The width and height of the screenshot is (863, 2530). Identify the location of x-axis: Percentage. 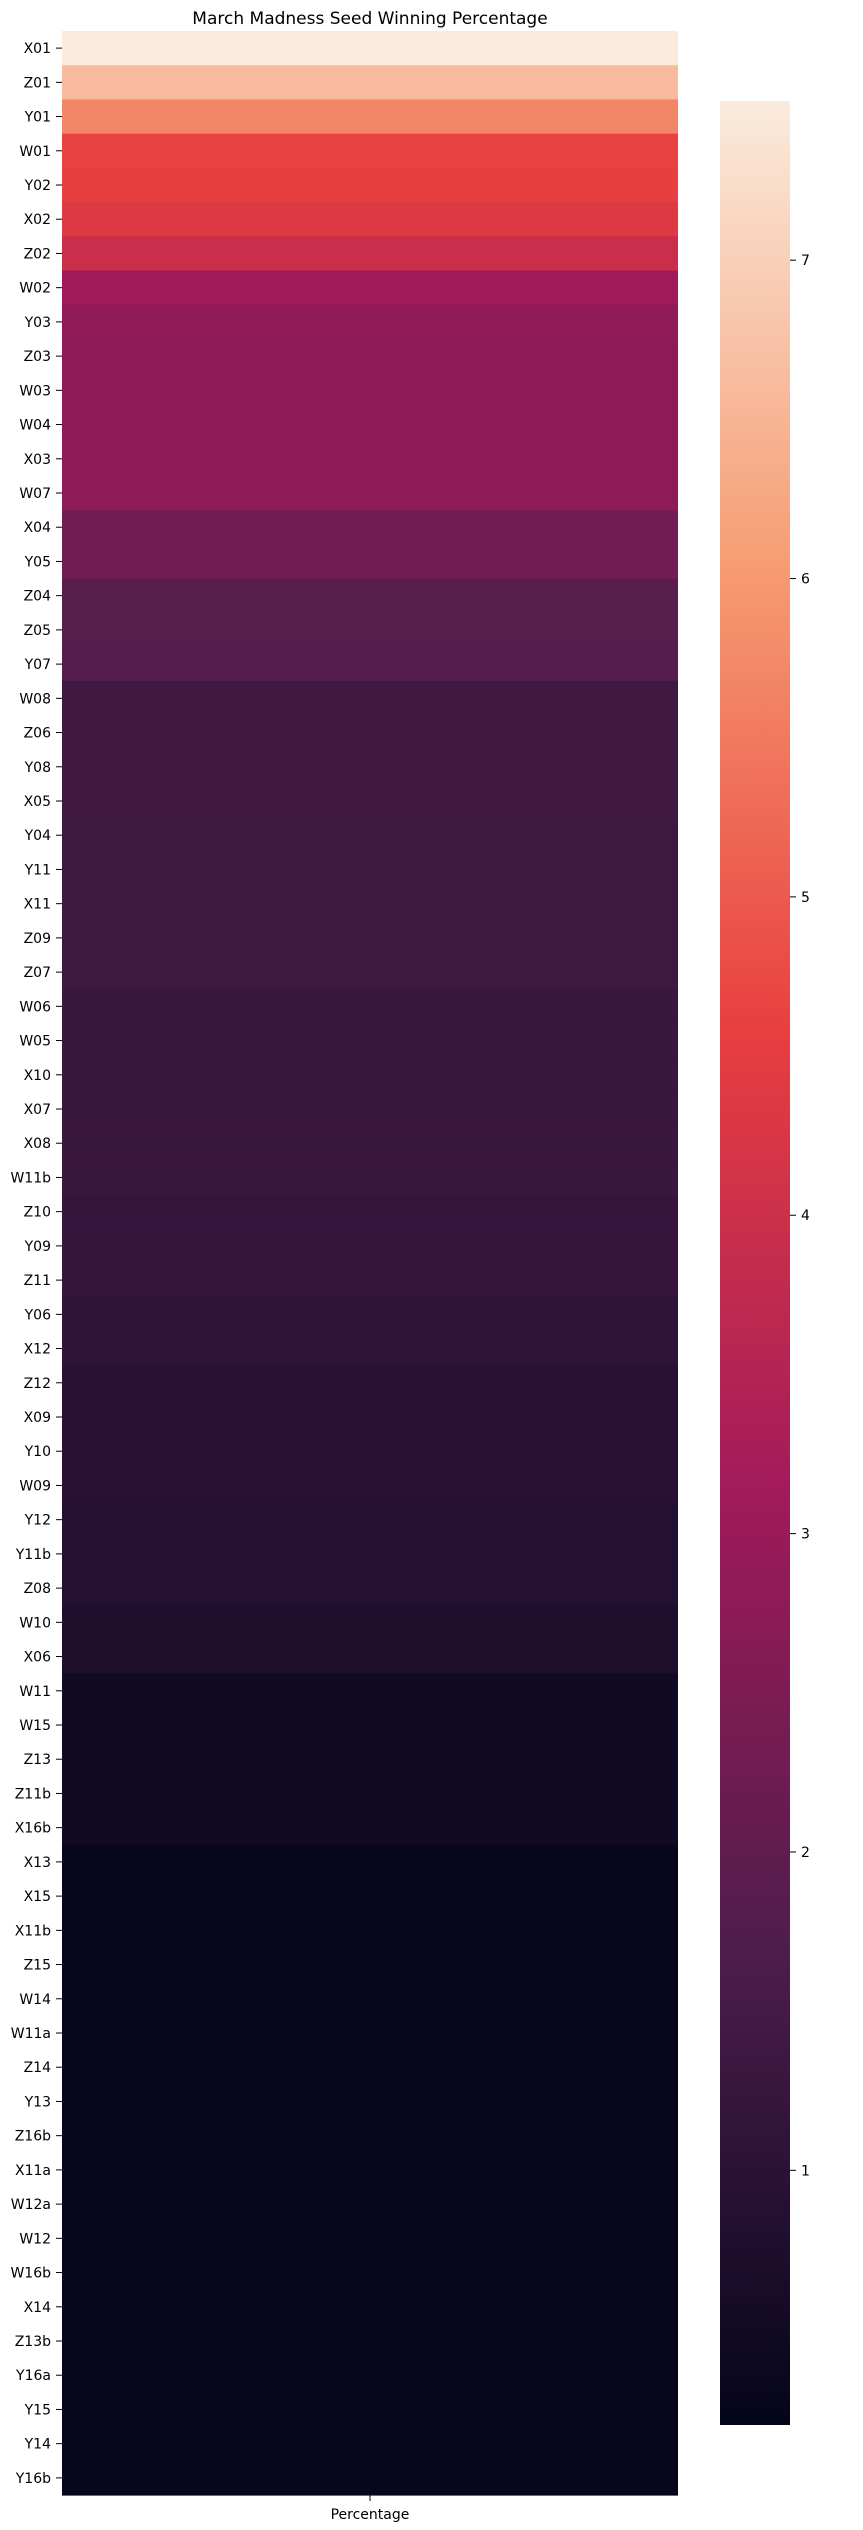
(370, 2509).